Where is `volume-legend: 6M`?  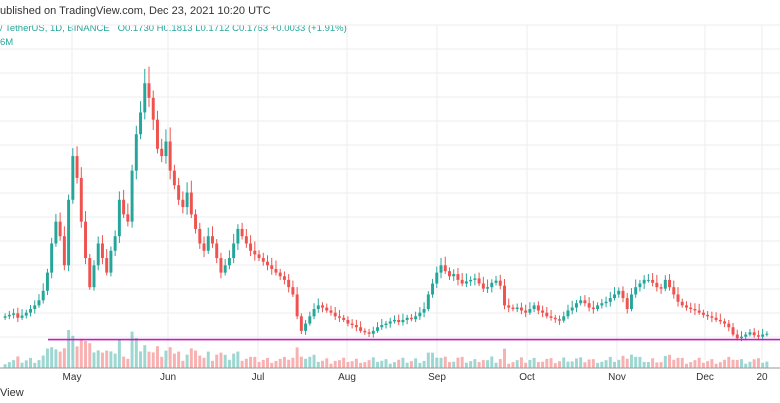 volume-legend: 6M is located at coordinates (7, 42).